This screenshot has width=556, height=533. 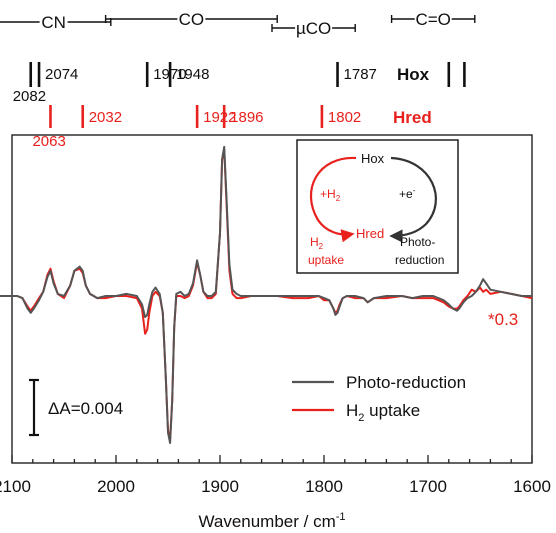 What do you see at coordinates (370, 233) in the screenshot?
I see `inset-hred-label: Hred` at bounding box center [370, 233].